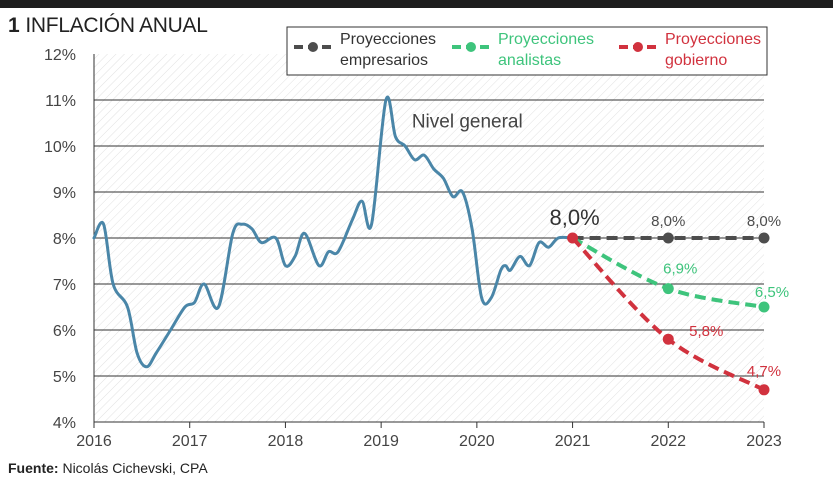  Describe the element at coordinates (64, 239) in the screenshot. I see `y-tick-label: 8%` at that location.